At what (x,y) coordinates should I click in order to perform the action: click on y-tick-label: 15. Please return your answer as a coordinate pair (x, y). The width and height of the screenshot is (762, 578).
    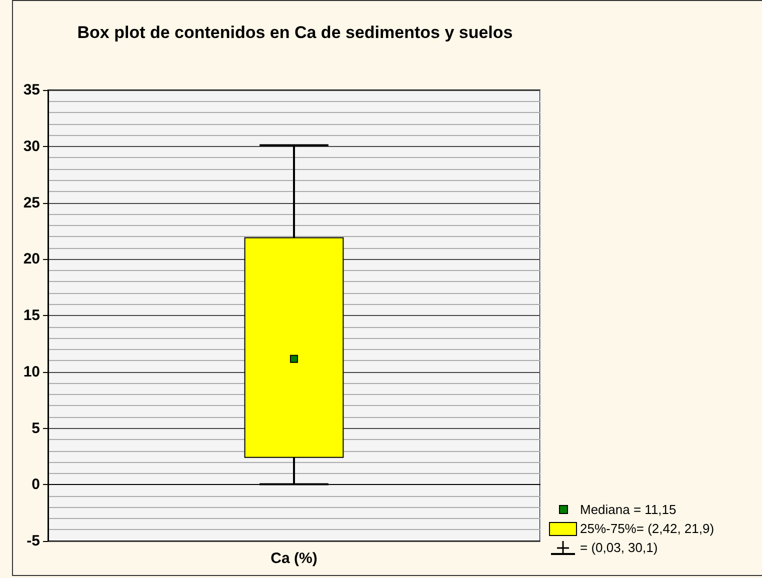
    Looking at the image, I should click on (31, 315).